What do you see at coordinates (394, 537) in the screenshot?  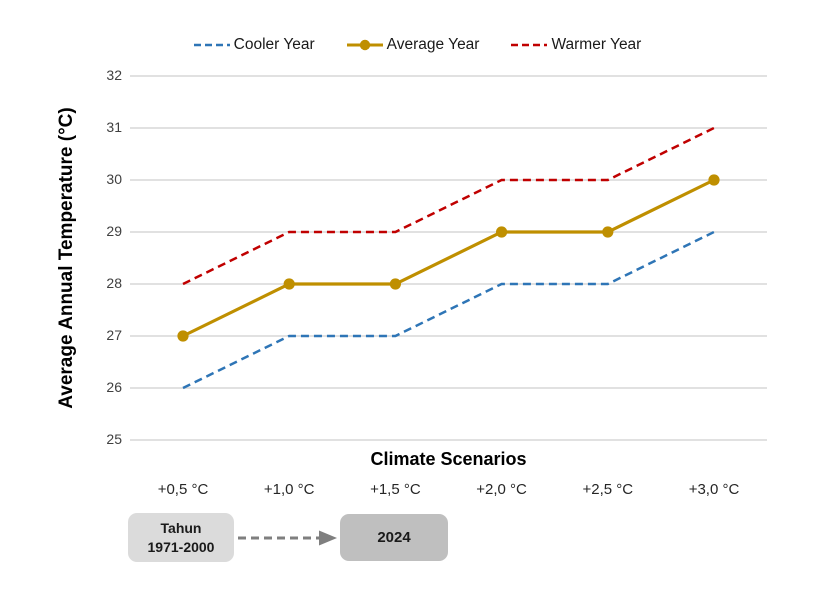 I see `target-year-box: 2024` at bounding box center [394, 537].